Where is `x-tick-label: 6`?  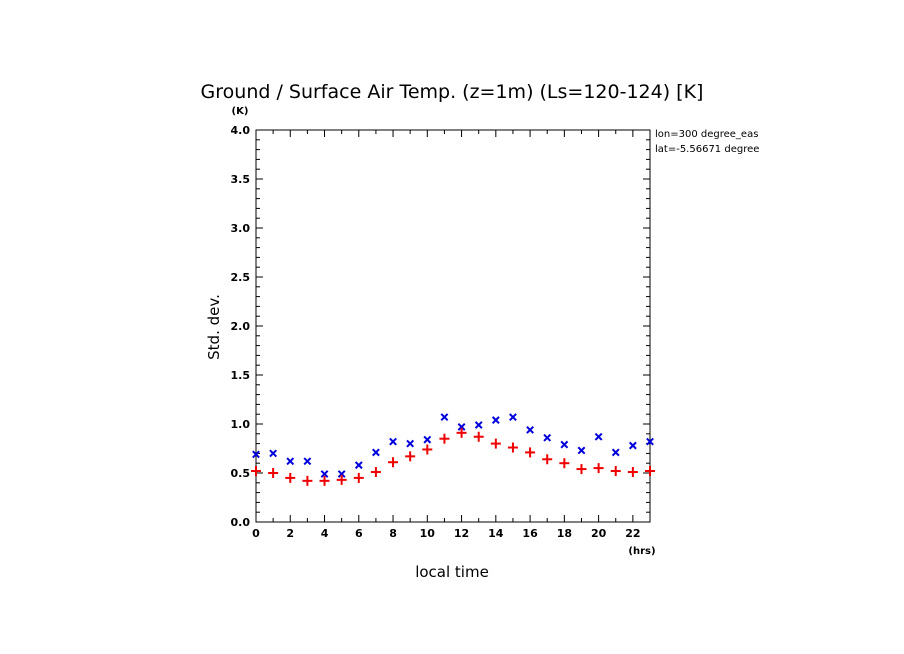
x-tick-label: 6 is located at coordinates (359, 533).